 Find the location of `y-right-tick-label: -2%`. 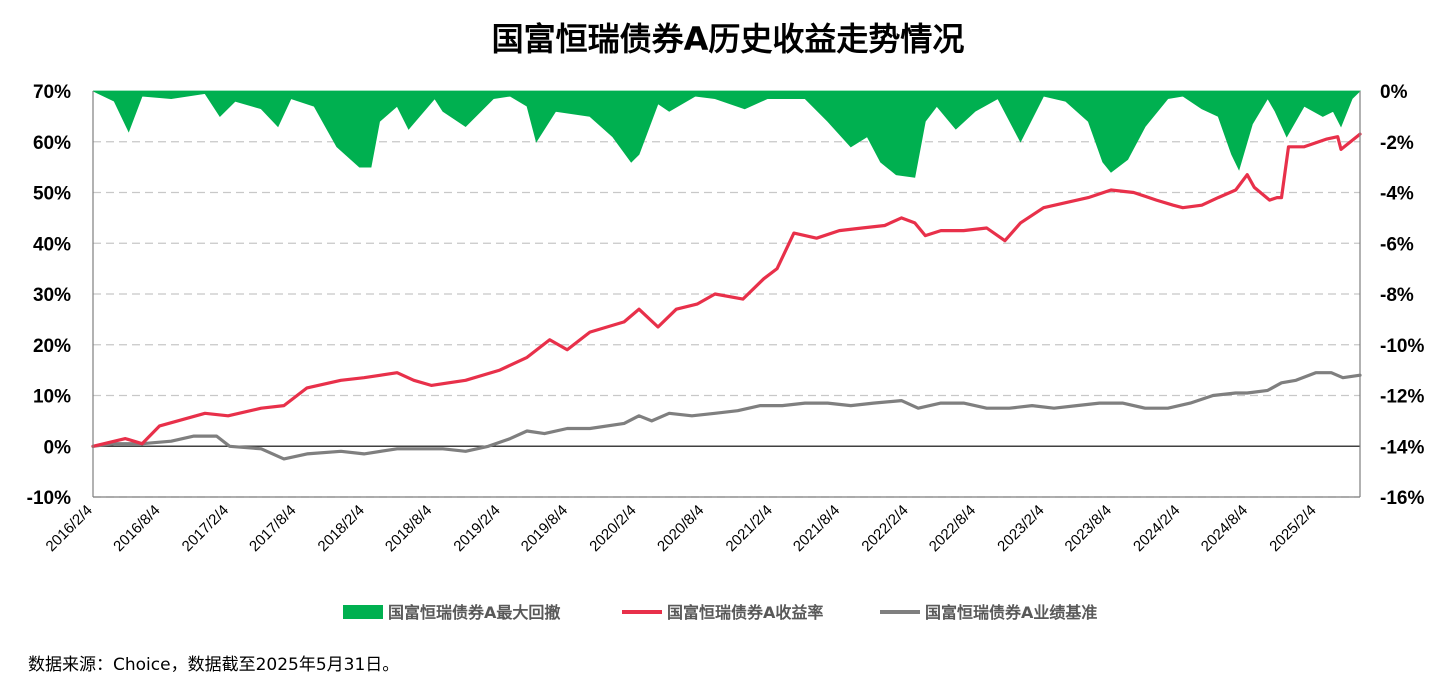

y-right-tick-label: -2% is located at coordinates (1397, 143).